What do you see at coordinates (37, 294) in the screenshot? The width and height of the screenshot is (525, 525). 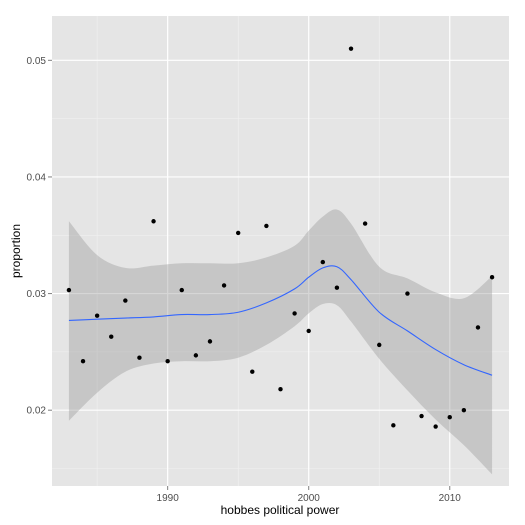 I see `y-tick-label: 0.03` at bounding box center [37, 294].